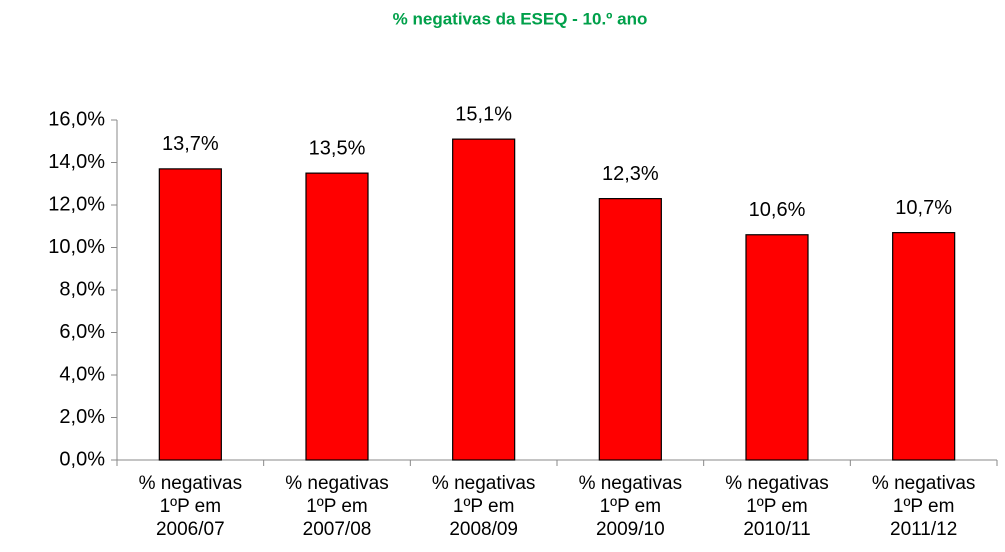  What do you see at coordinates (76, 162) in the screenshot?
I see `y-tick-label: 14,0%` at bounding box center [76, 162].